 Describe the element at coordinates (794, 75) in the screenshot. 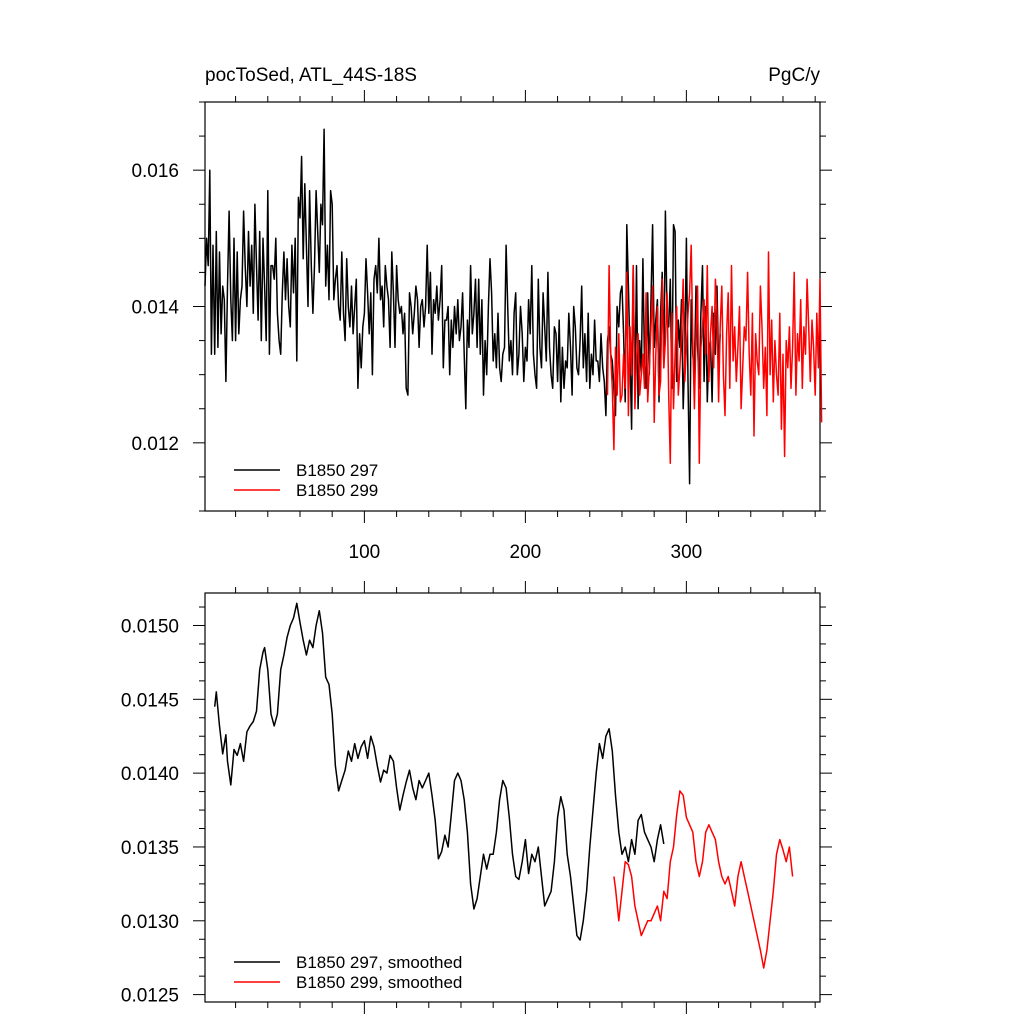

I see `plot1-title-right: PgC/y` at that location.